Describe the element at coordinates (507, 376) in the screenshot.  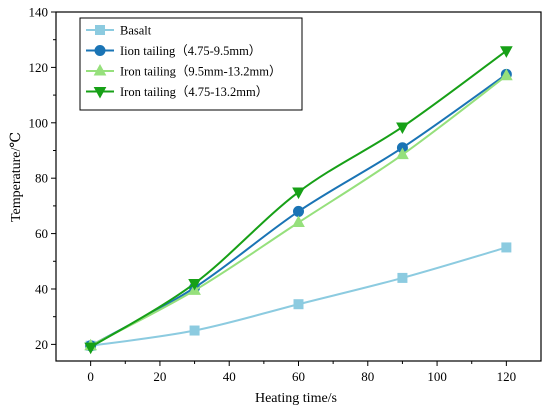
I see `x-tick-label: 120` at that location.